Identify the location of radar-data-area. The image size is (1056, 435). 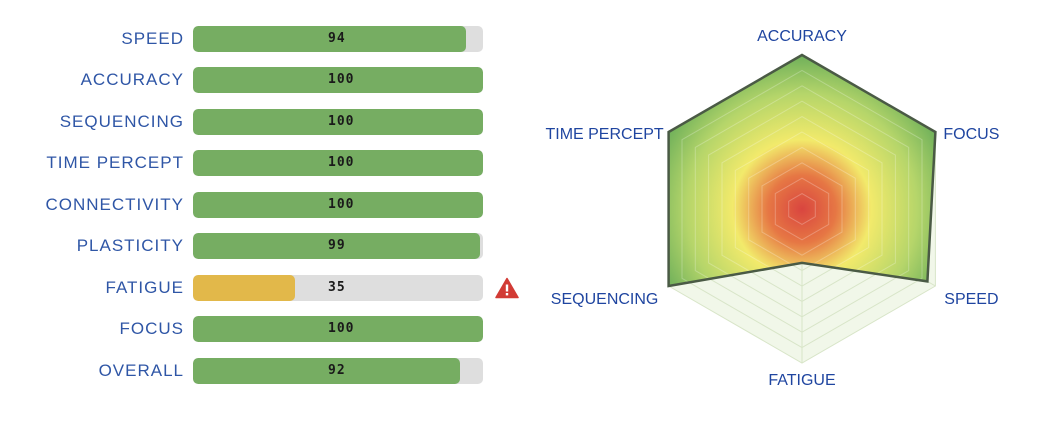
(802, 170).